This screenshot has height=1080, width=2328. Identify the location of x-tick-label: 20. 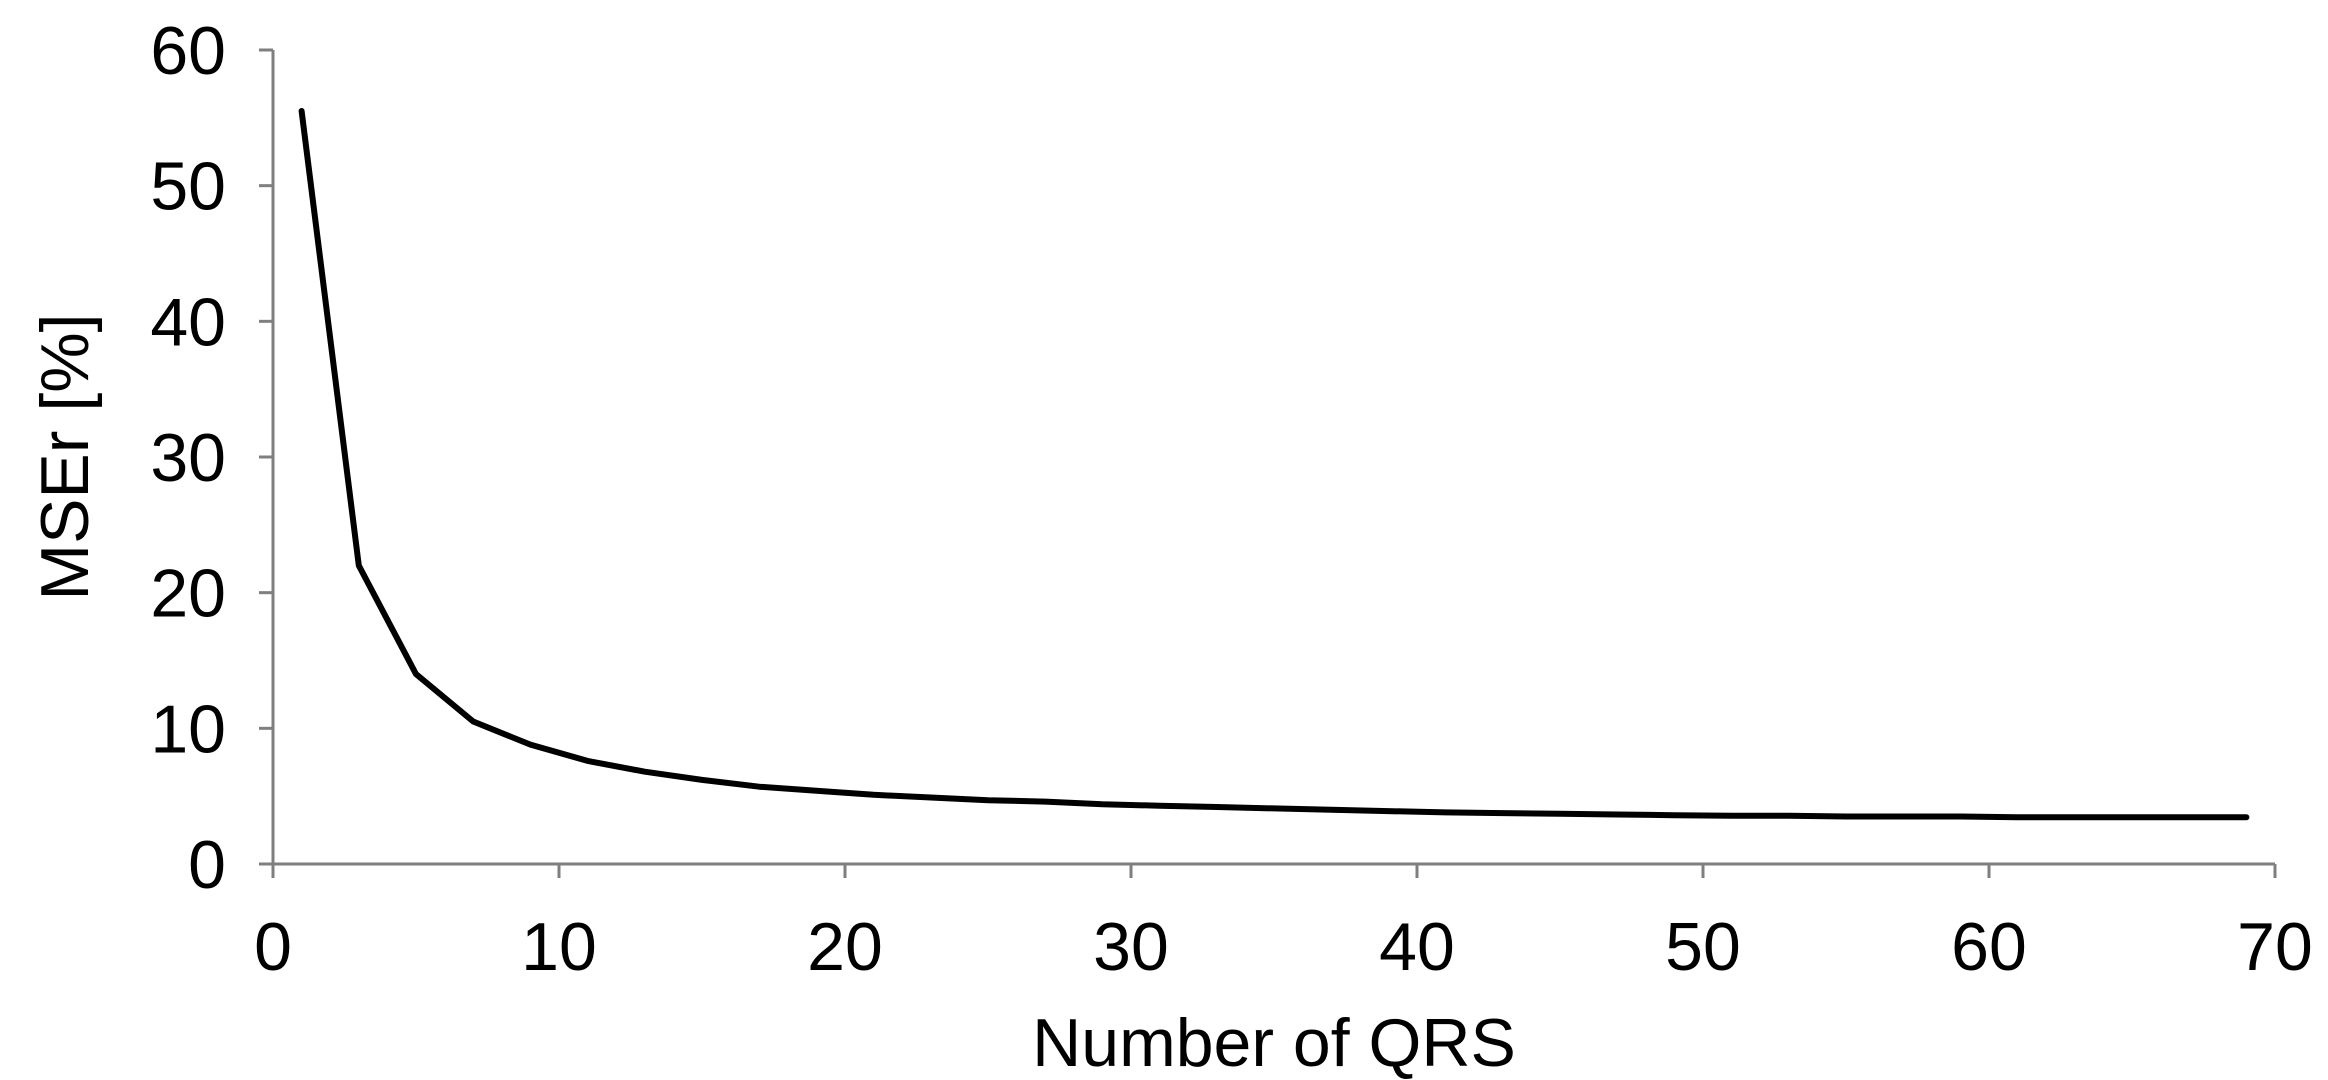
(845, 947).